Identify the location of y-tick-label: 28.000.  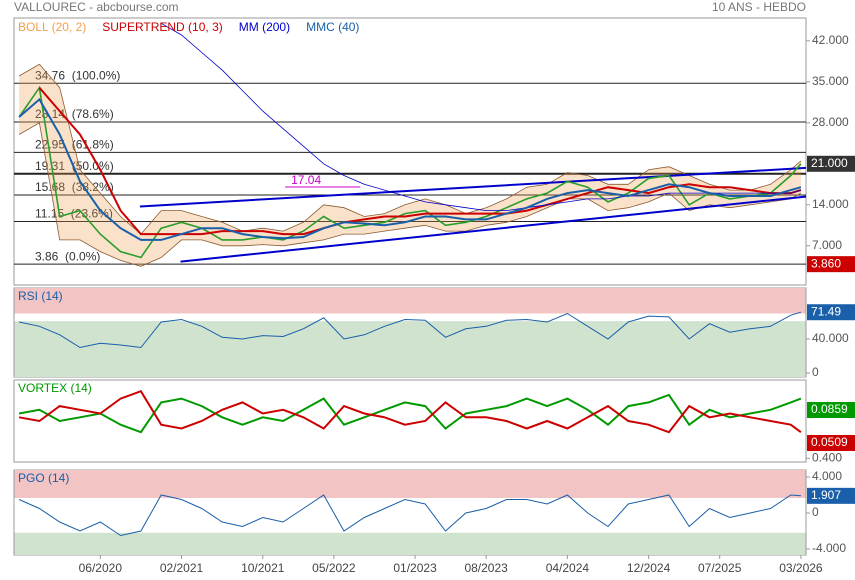
(830, 122).